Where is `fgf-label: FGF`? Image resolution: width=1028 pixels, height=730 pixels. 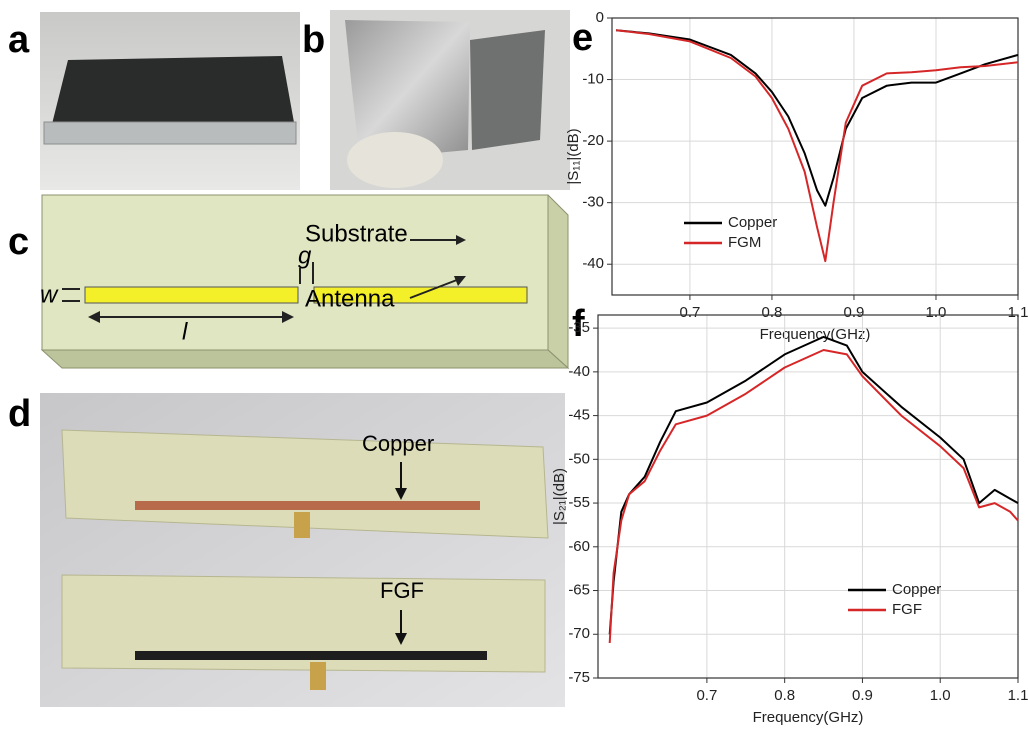 fgf-label: FGF is located at coordinates (402, 590).